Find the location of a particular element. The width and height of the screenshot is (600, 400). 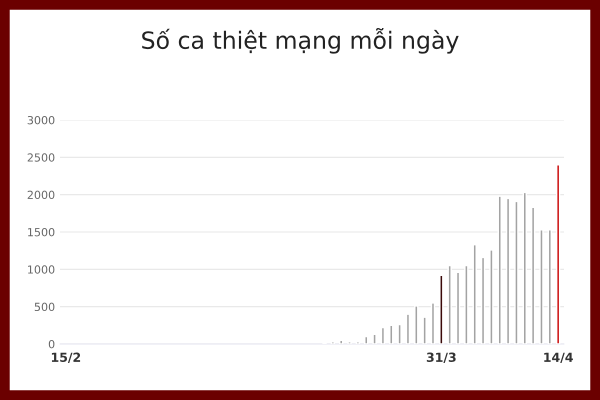

y-tick-label: 2000 is located at coordinates (41, 195).